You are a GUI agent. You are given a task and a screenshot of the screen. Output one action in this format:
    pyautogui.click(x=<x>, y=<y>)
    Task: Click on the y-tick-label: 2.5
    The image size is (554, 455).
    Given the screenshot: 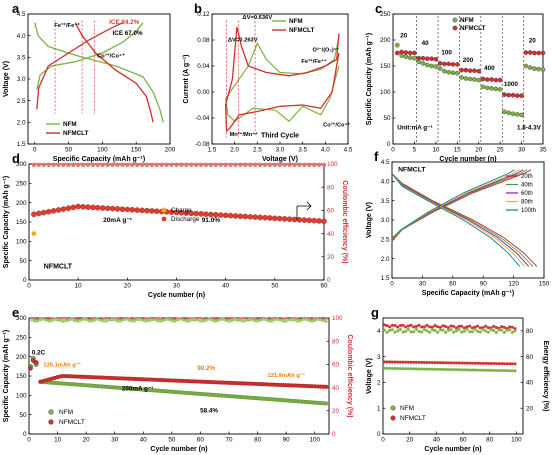 What is the action you would take?
    pyautogui.click(x=385, y=240)
    